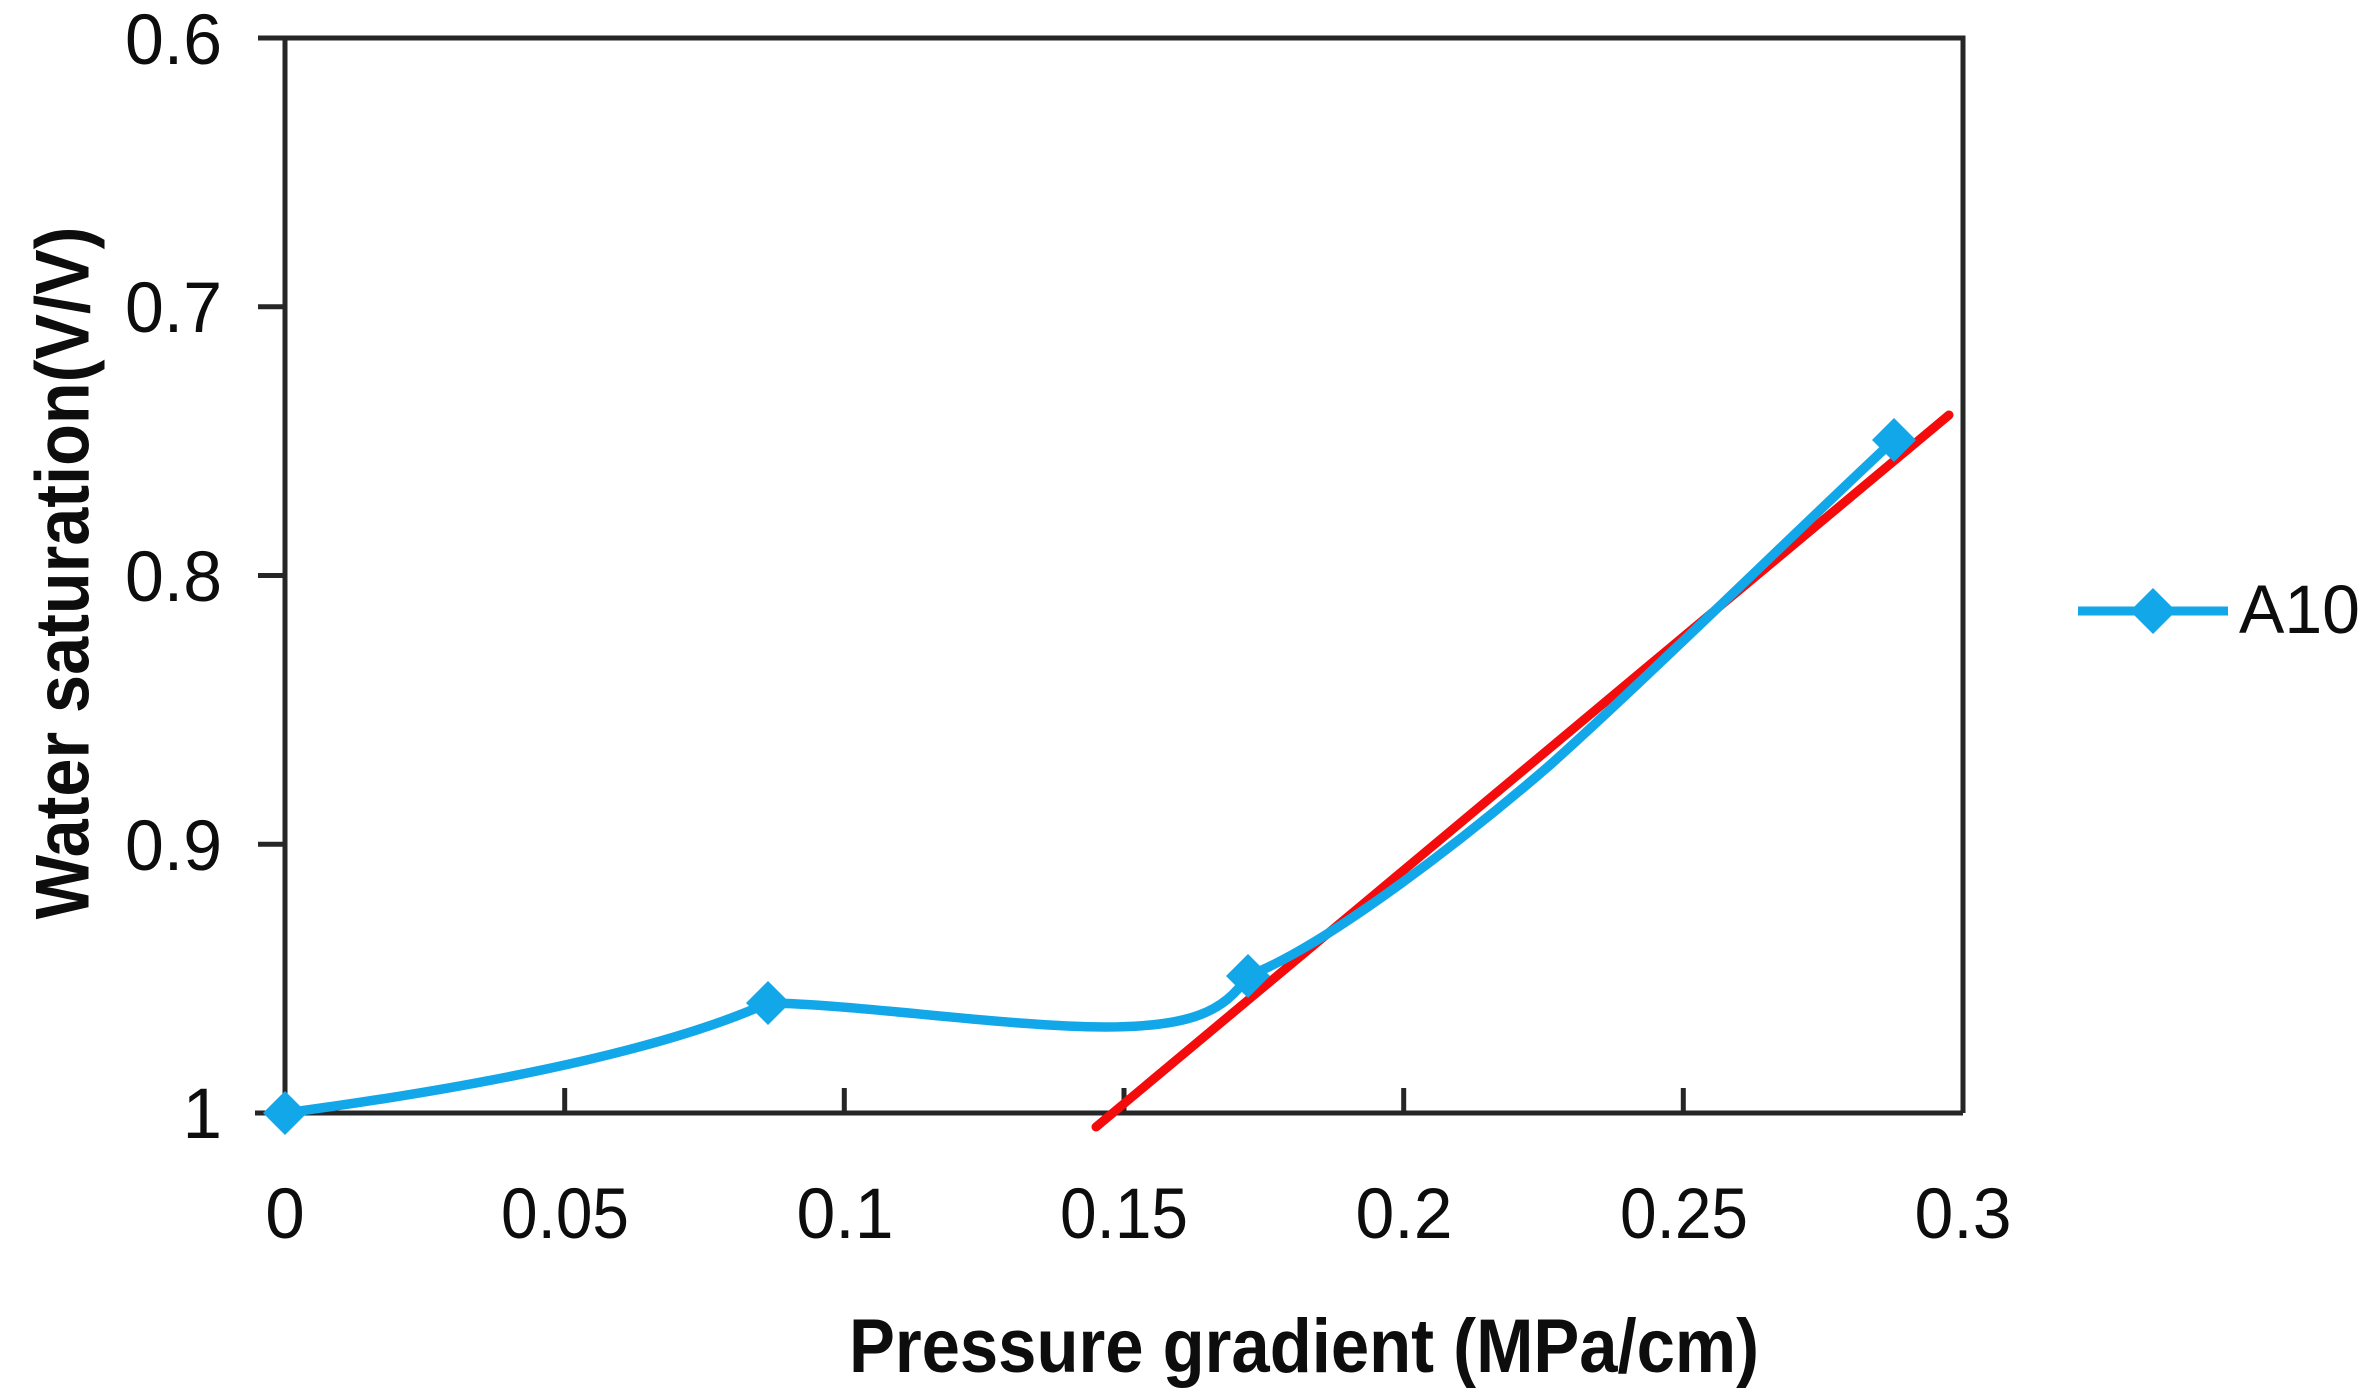 This screenshot has width=2376, height=1400. I want to click on svg-text: 0.25, so click(1684, 1214).